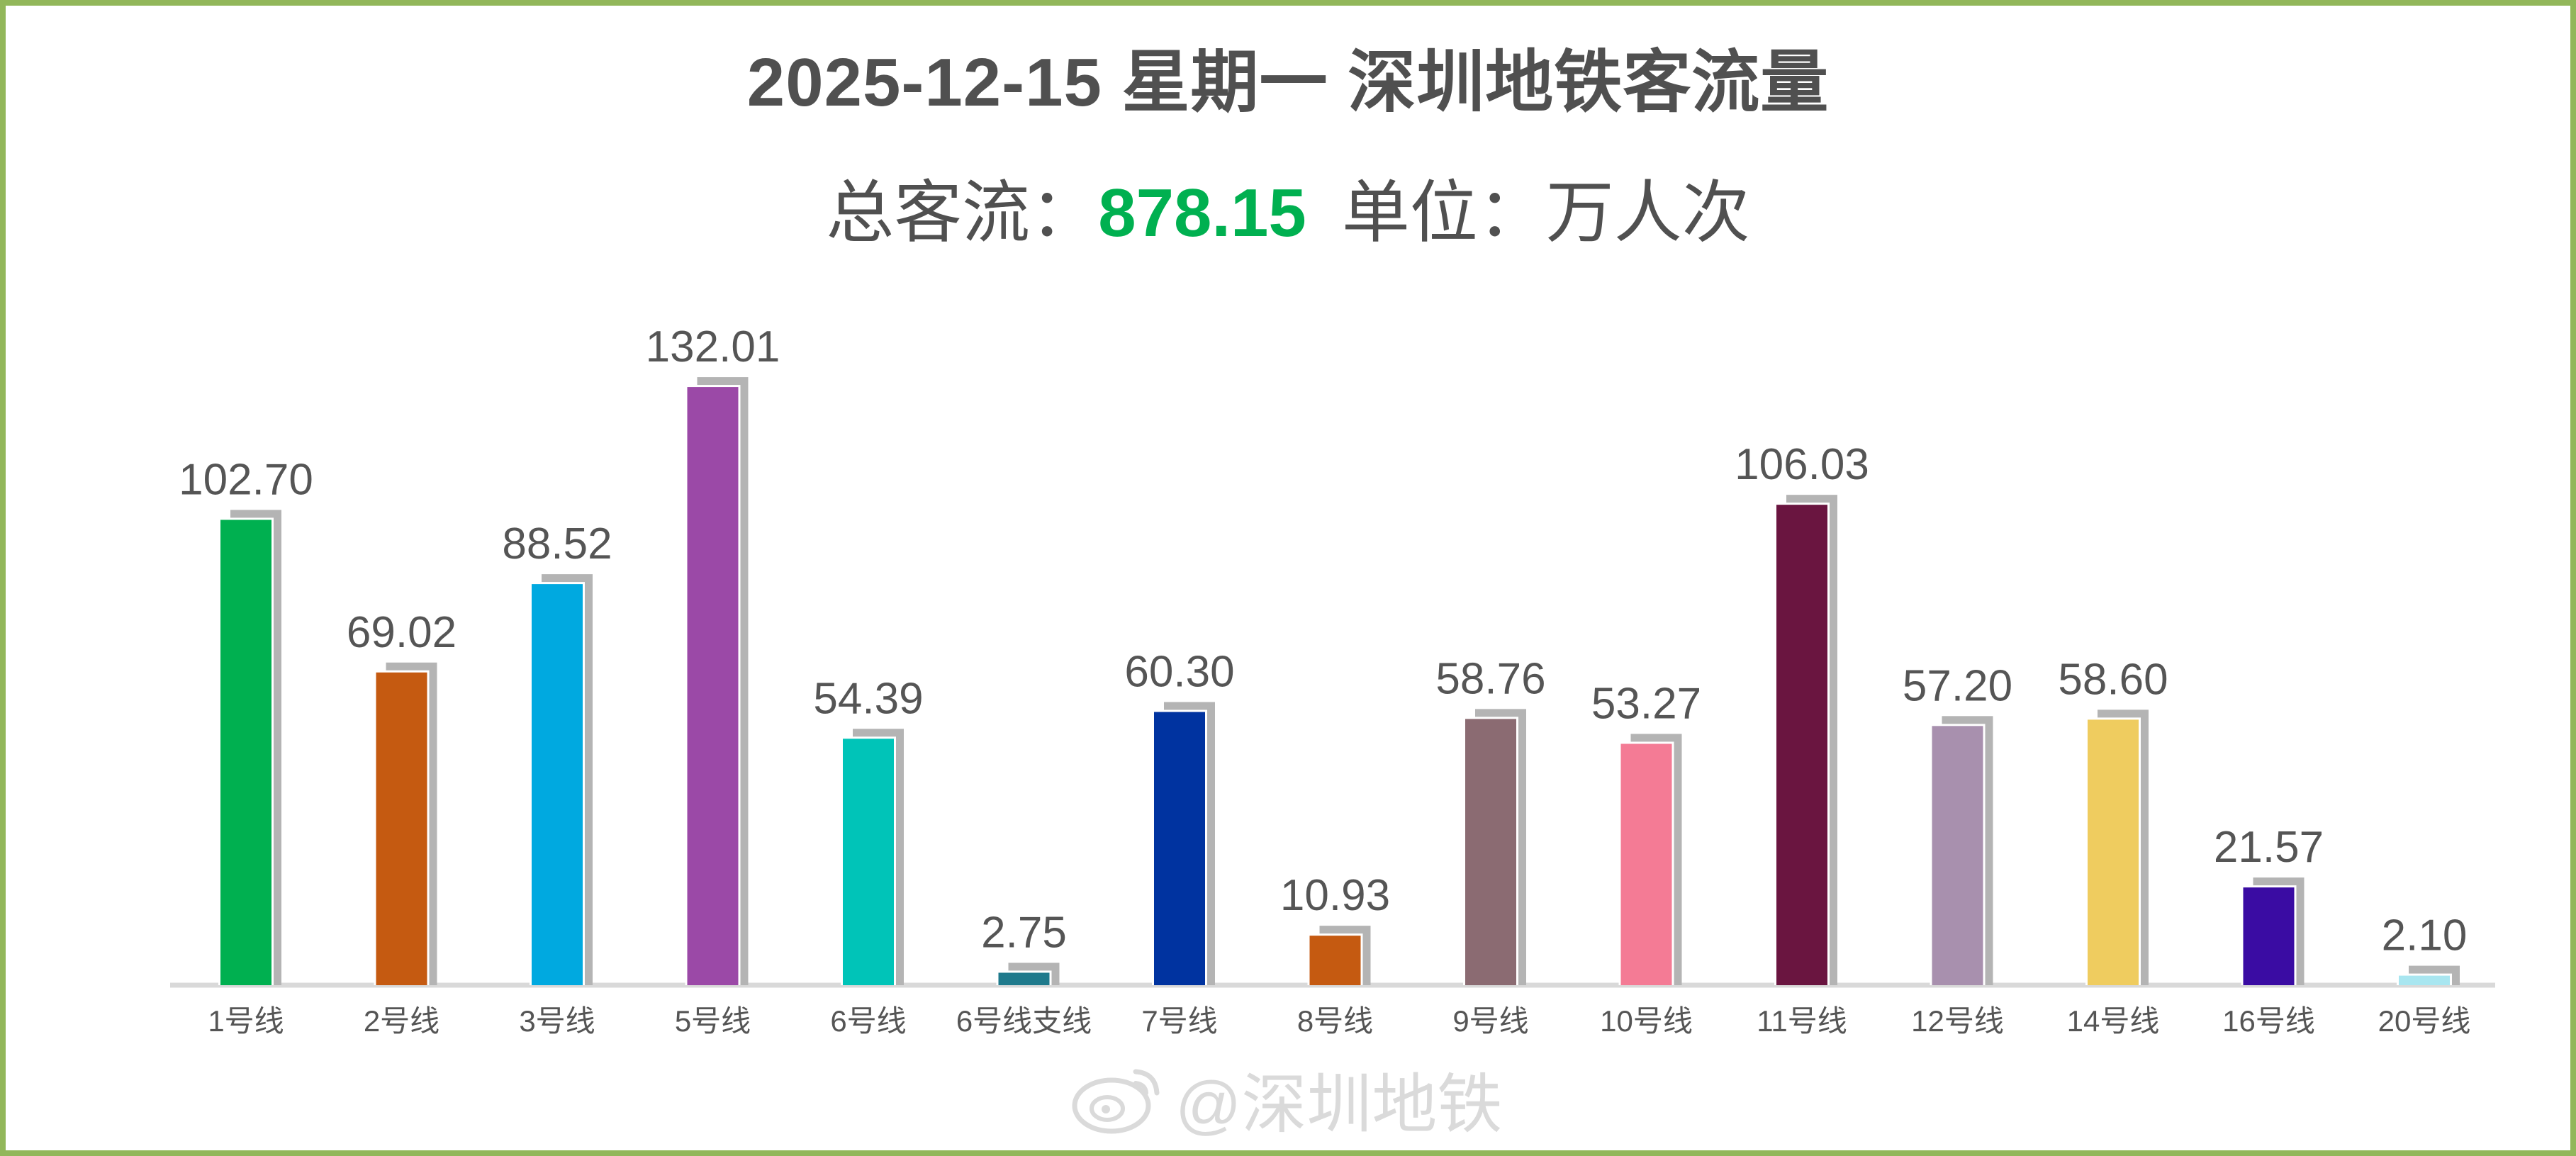 The image size is (2576, 1156). Describe the element at coordinates (2113, 679) in the screenshot. I see `value-label: 58.60` at that location.